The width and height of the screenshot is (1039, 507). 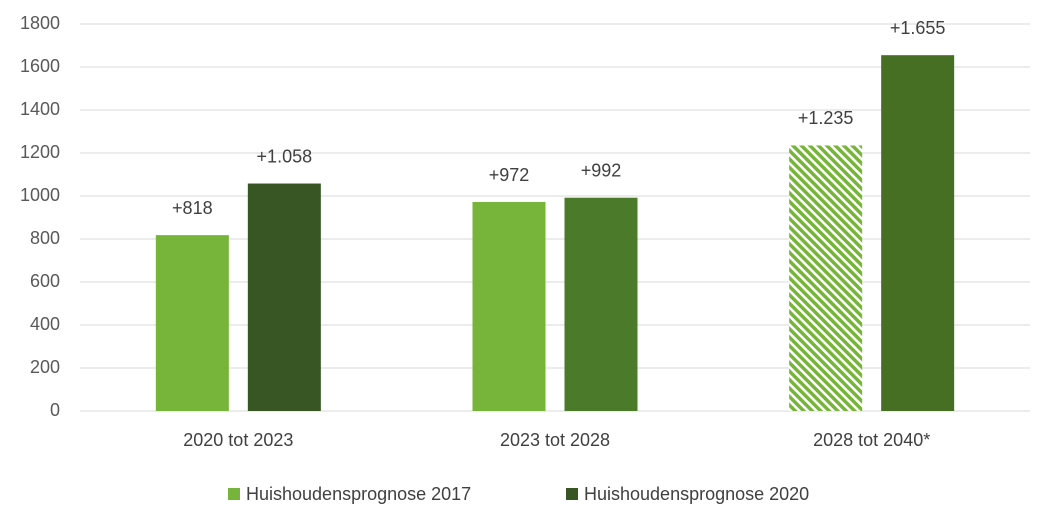 I want to click on data-label: +1.235, so click(x=826, y=118).